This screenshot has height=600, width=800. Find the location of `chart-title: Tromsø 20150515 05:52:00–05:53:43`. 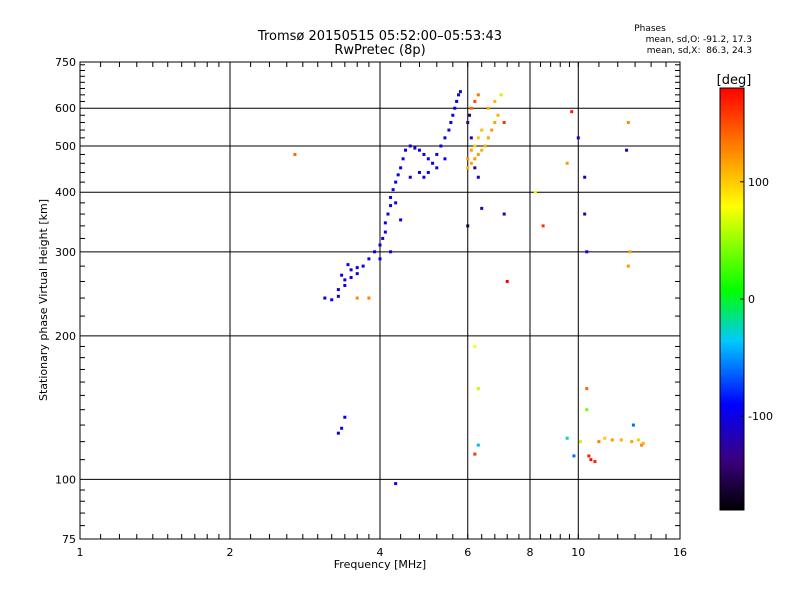

chart-title: Tromsø 20150515 05:52:00–05:53:43 is located at coordinates (379, 36).